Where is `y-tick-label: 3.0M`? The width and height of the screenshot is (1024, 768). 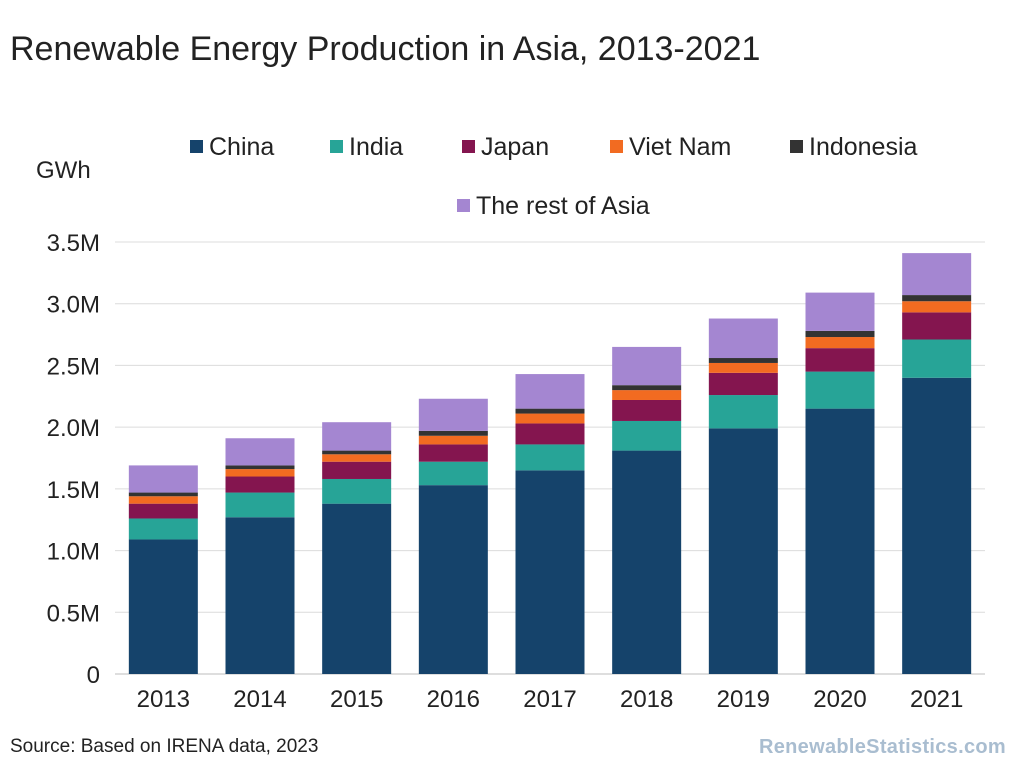 y-tick-label: 3.0M is located at coordinates (73, 305).